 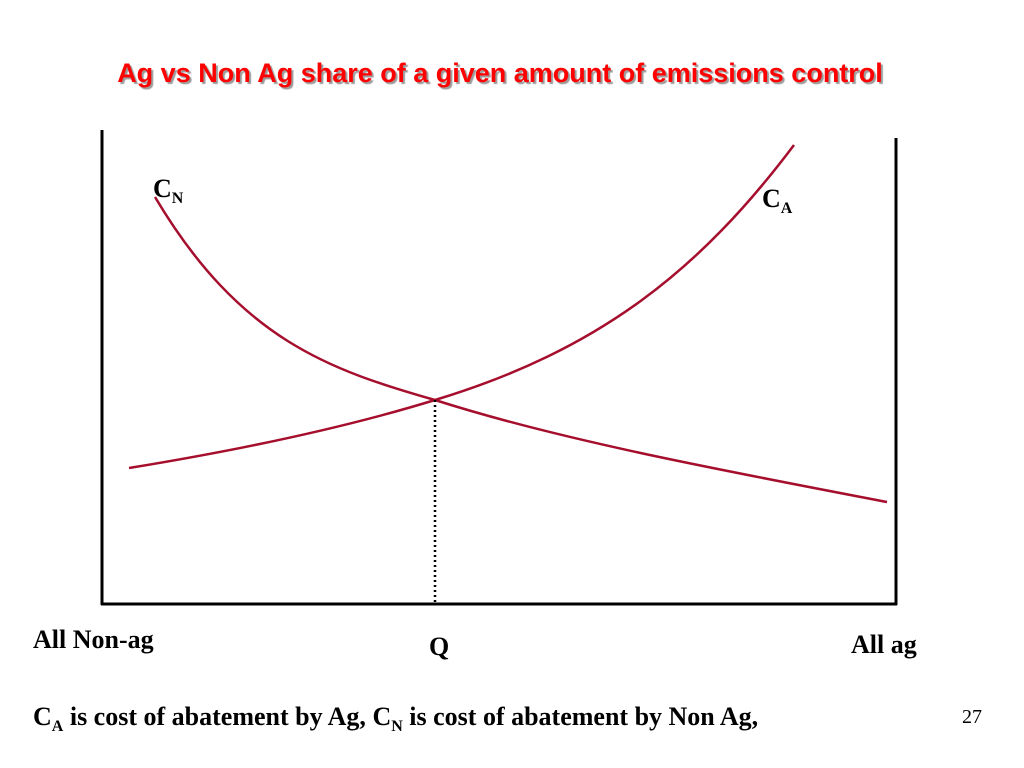 What do you see at coordinates (884, 644) in the screenshot?
I see `x-axis-right-label: All ag` at bounding box center [884, 644].